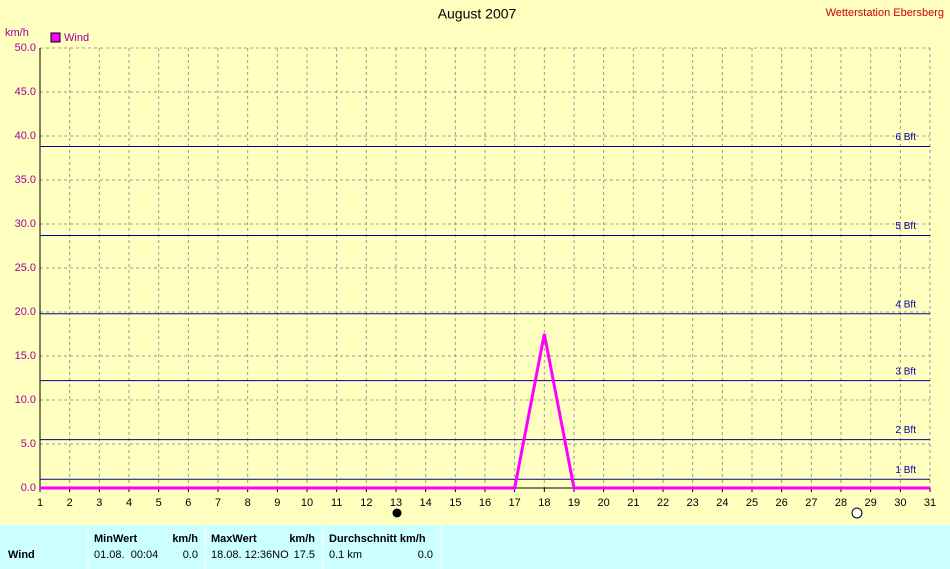 The image size is (950, 569). What do you see at coordinates (485, 503) in the screenshot?
I see `x-tick-label: 16` at bounding box center [485, 503].